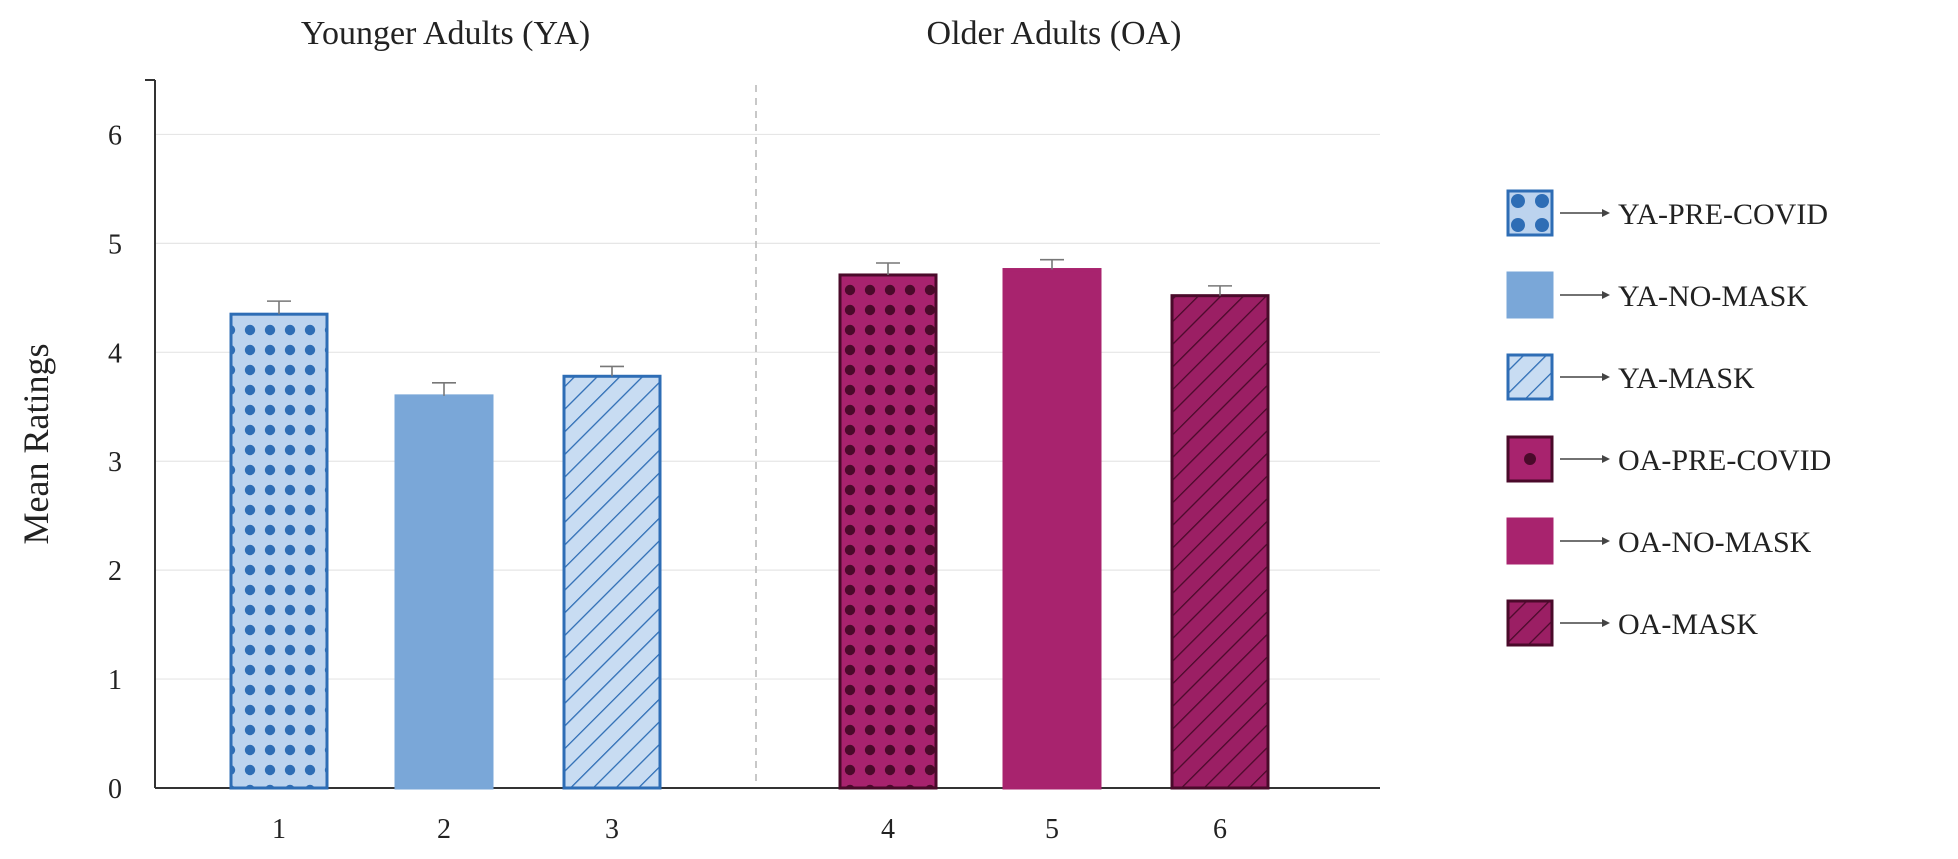 This screenshot has height=859, width=1958. Describe the element at coordinates (115, 135) in the screenshot. I see `y-tick-label: 6` at that location.